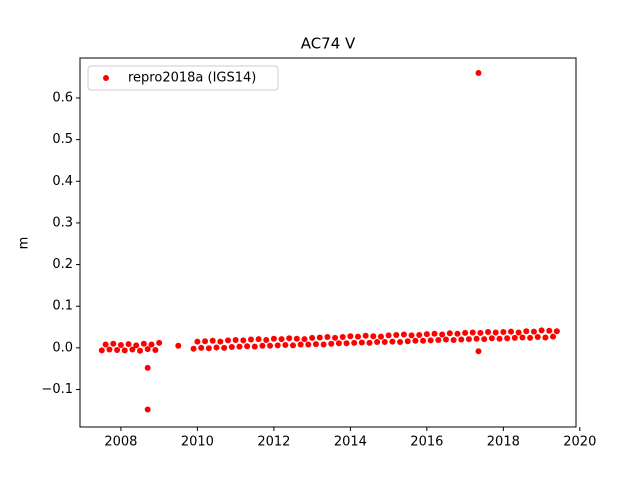 The image size is (640, 480). What do you see at coordinates (328, 44) in the screenshot?
I see `chart-title: AC74 V` at bounding box center [328, 44].